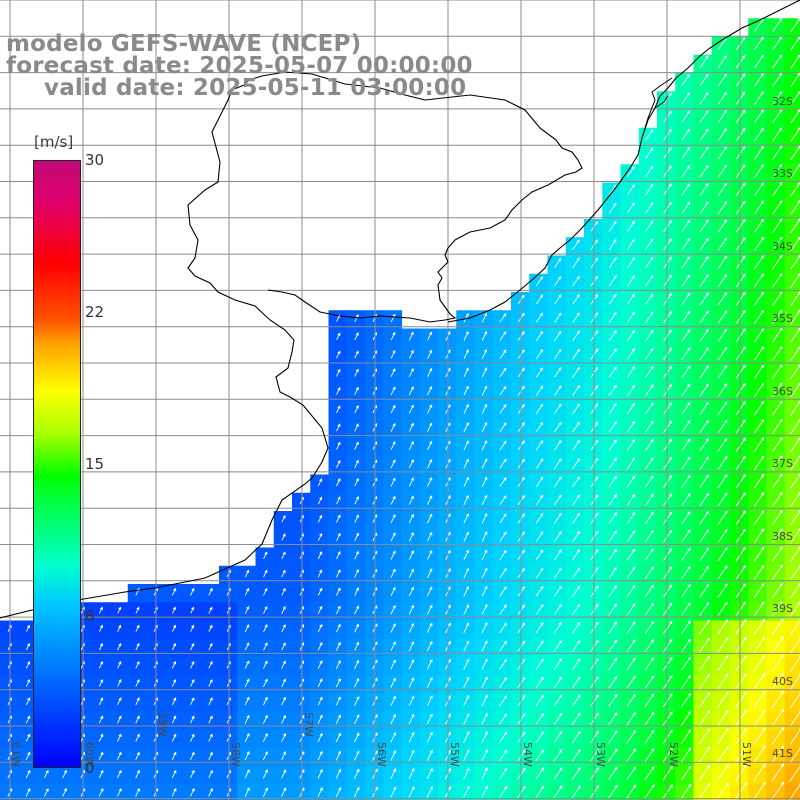 This screenshot has height=800, width=800. Describe the element at coordinates (454, 754) in the screenshot. I see `lon-label-55w: 55W` at that location.